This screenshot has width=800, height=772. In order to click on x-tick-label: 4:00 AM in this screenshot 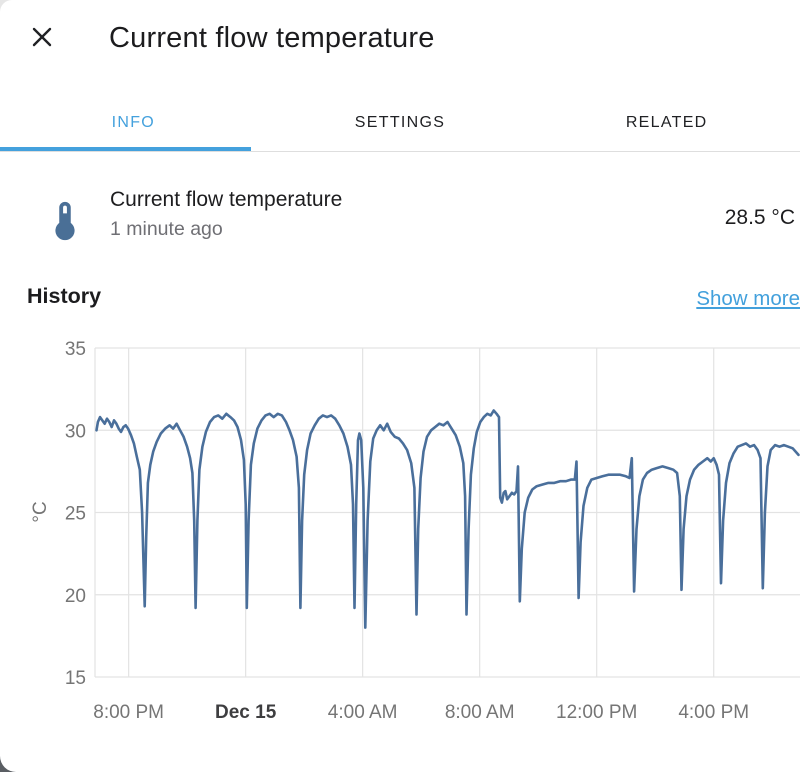, I will do `click(363, 712)`.